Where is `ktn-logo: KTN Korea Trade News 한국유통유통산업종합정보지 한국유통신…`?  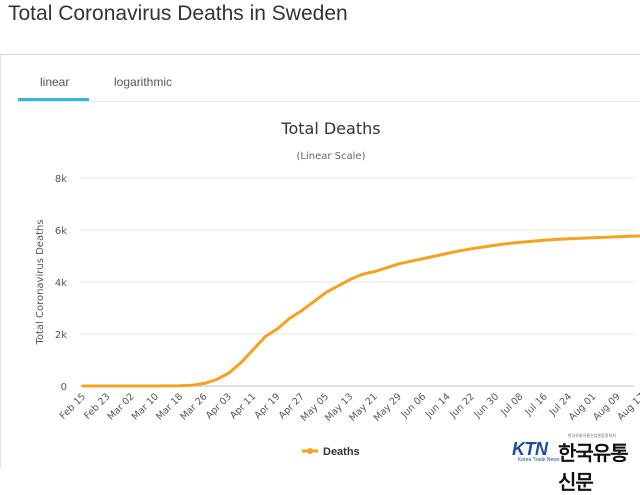
ktn-logo: KTN Korea Trade News 한국유통유통산업종합정보지 한국유통신… is located at coordinates (573, 463).